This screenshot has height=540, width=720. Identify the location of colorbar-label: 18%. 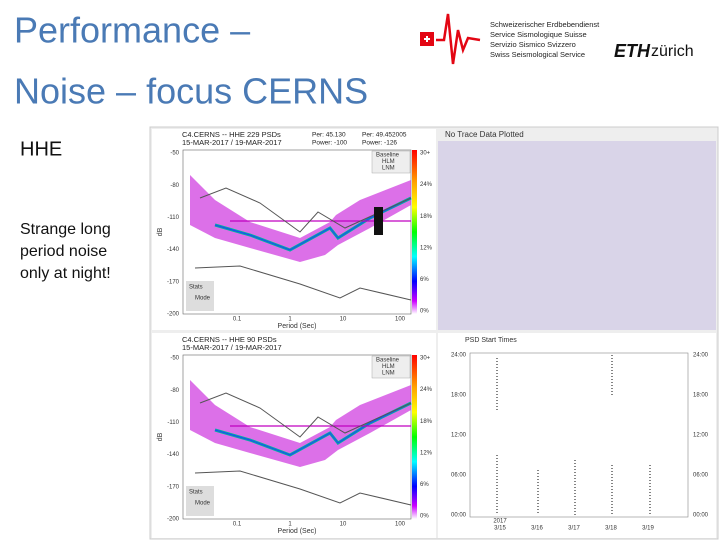
(426, 422).